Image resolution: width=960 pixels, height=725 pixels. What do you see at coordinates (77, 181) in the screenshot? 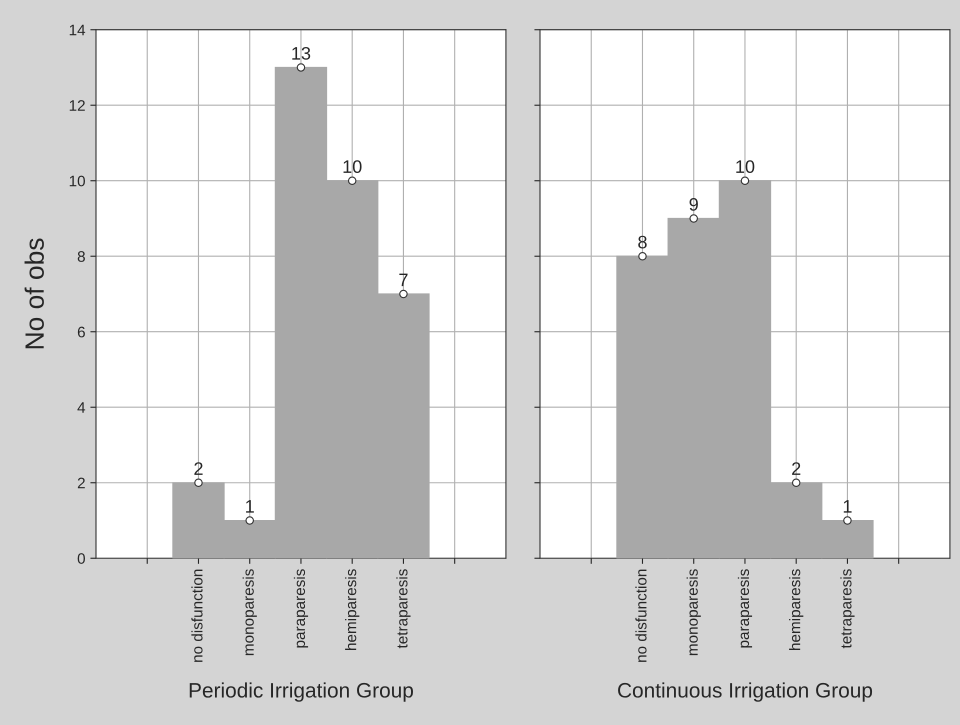
I see `y-tick-label: 10` at bounding box center [77, 181].